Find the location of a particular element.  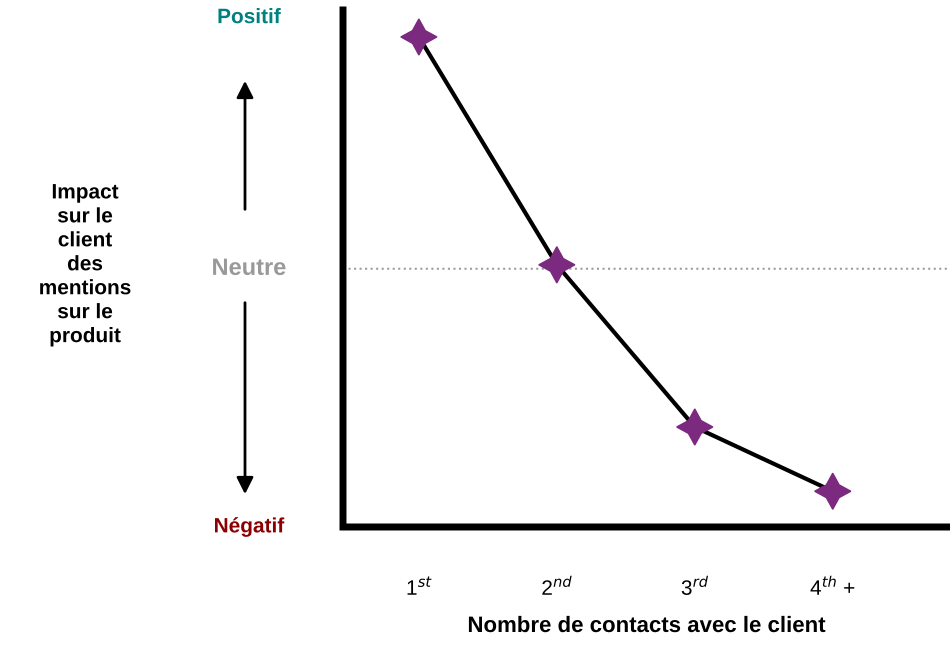

x-axis-title: Nombre de contacts avec le client is located at coordinates (647, 624).